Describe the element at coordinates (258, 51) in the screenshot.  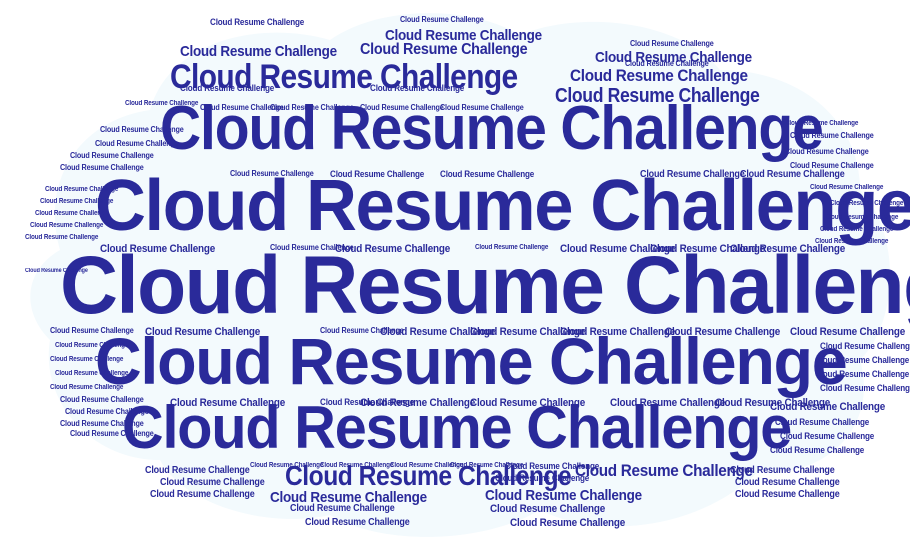
I see `word-row-medium-7: Cloud Resume Challenge` at that location.